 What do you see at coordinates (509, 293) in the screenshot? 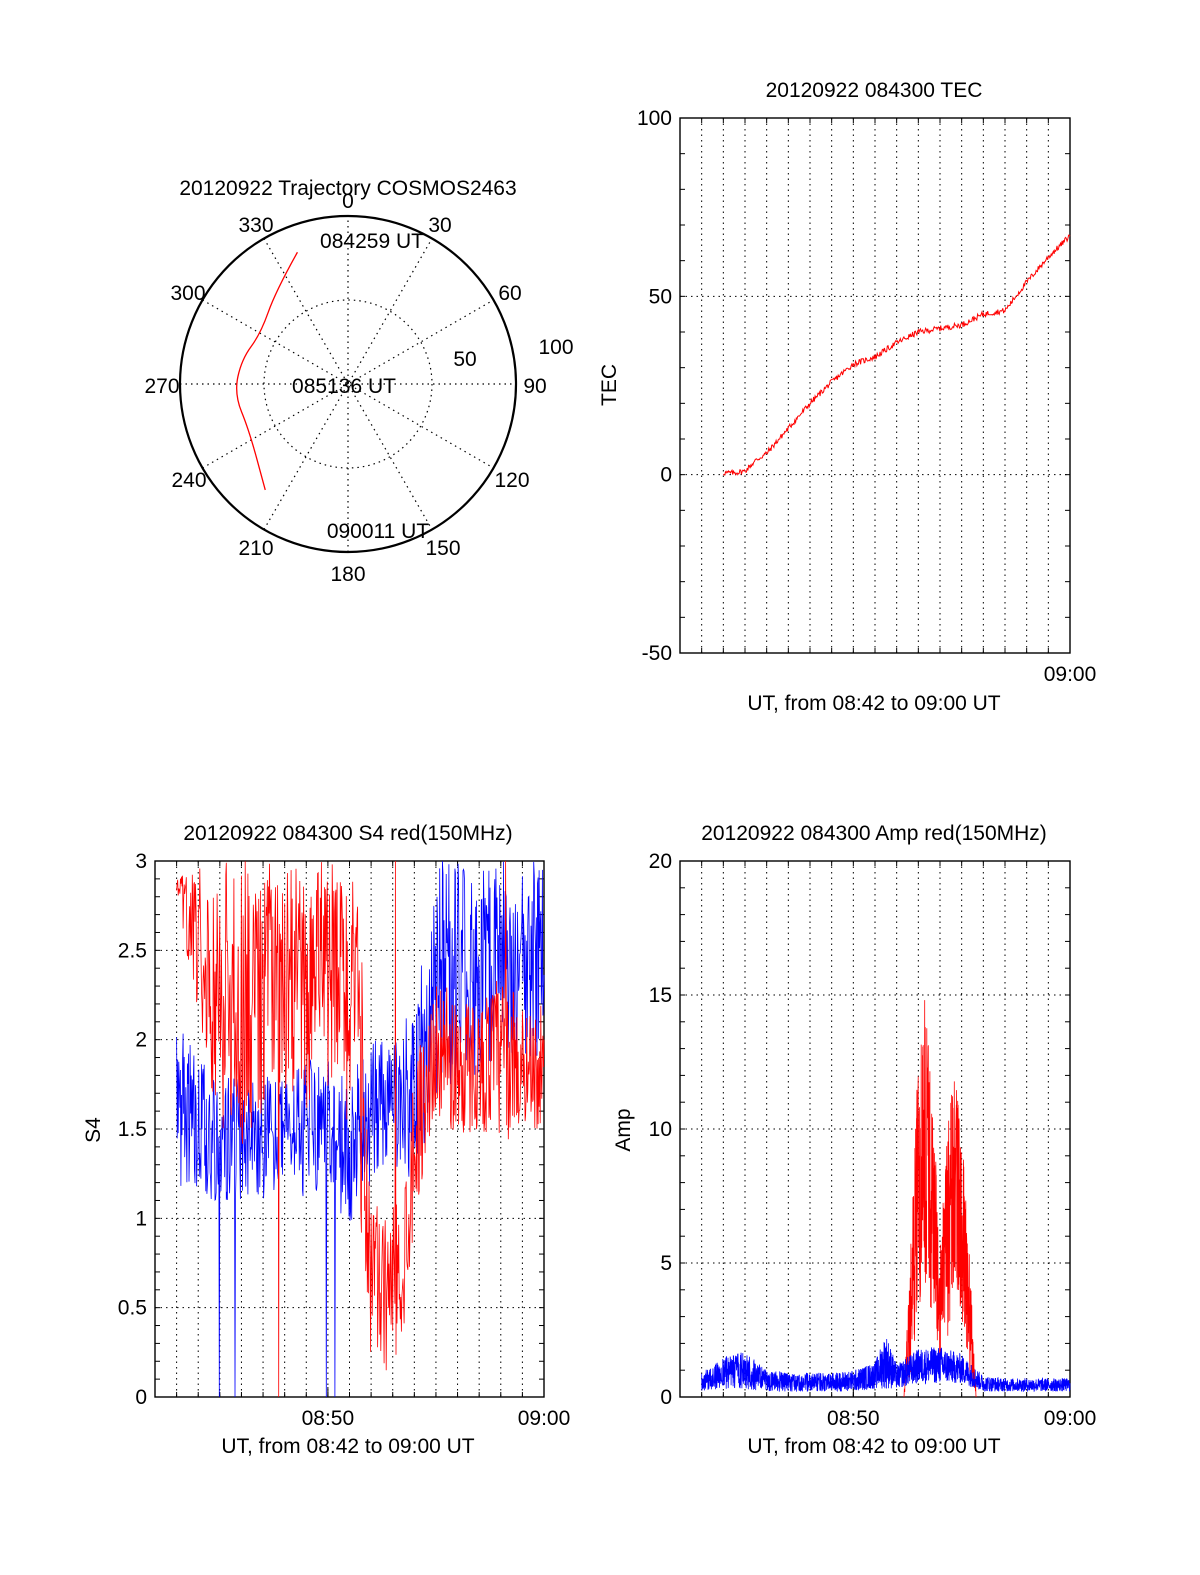
I see `polar-angle-label: 60` at bounding box center [509, 293].